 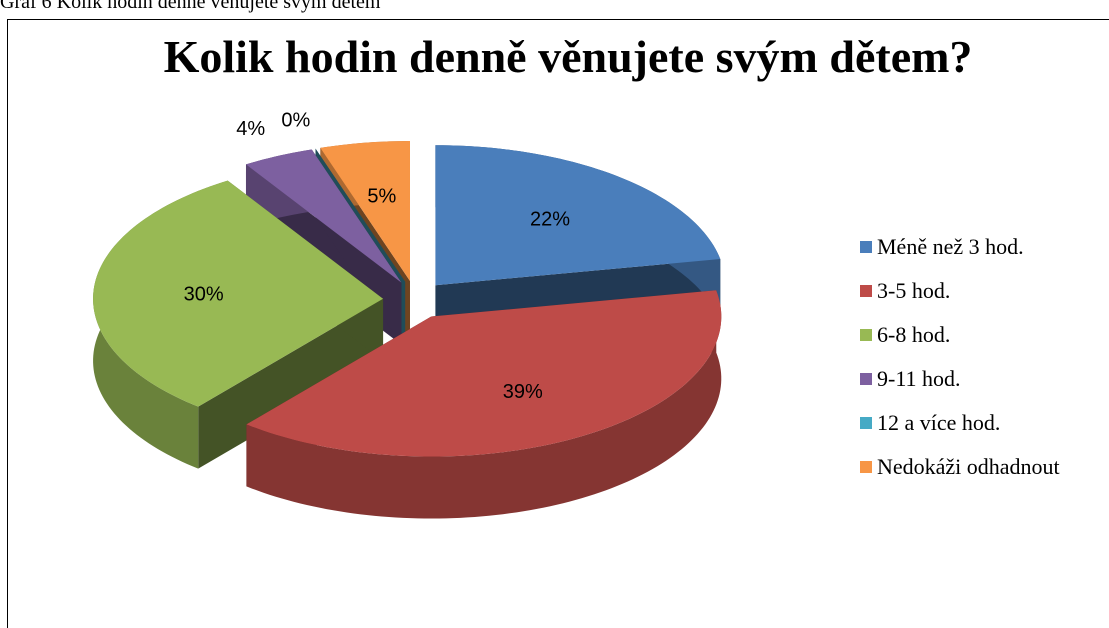 What do you see at coordinates (919, 378) in the screenshot?
I see `legend-label: 9-11 hod.` at bounding box center [919, 378].